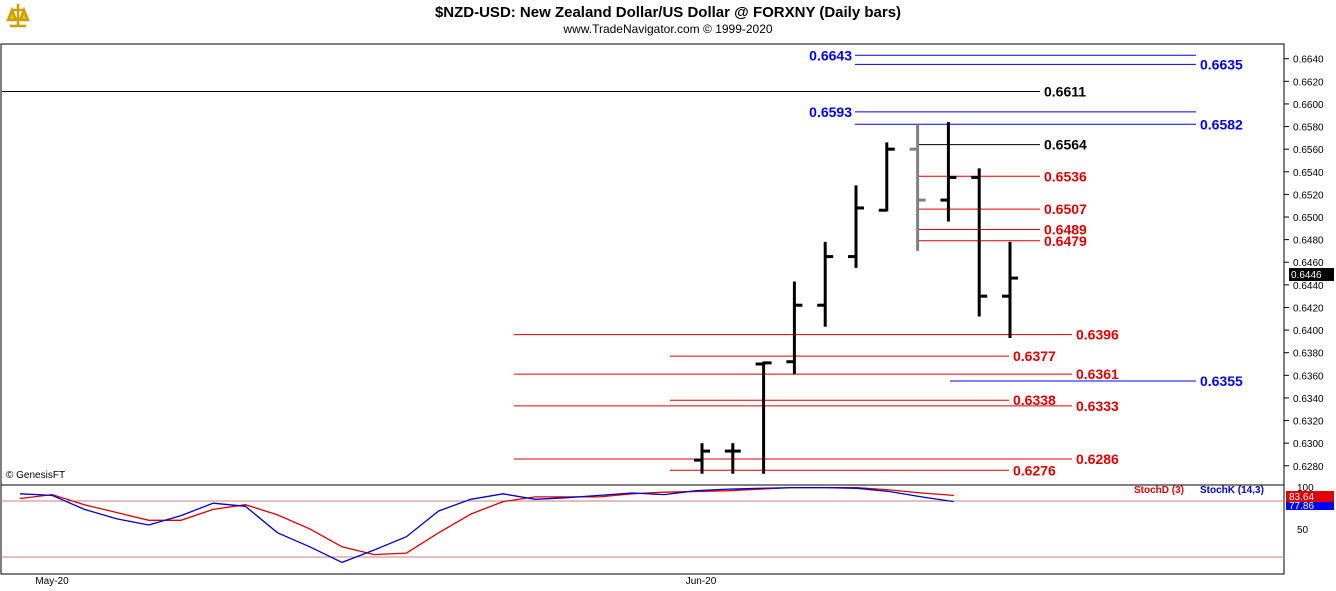 The image size is (1336, 591). Describe the element at coordinates (1308, 150) in the screenshot. I see `y-tick-label: 0.6560` at that location.